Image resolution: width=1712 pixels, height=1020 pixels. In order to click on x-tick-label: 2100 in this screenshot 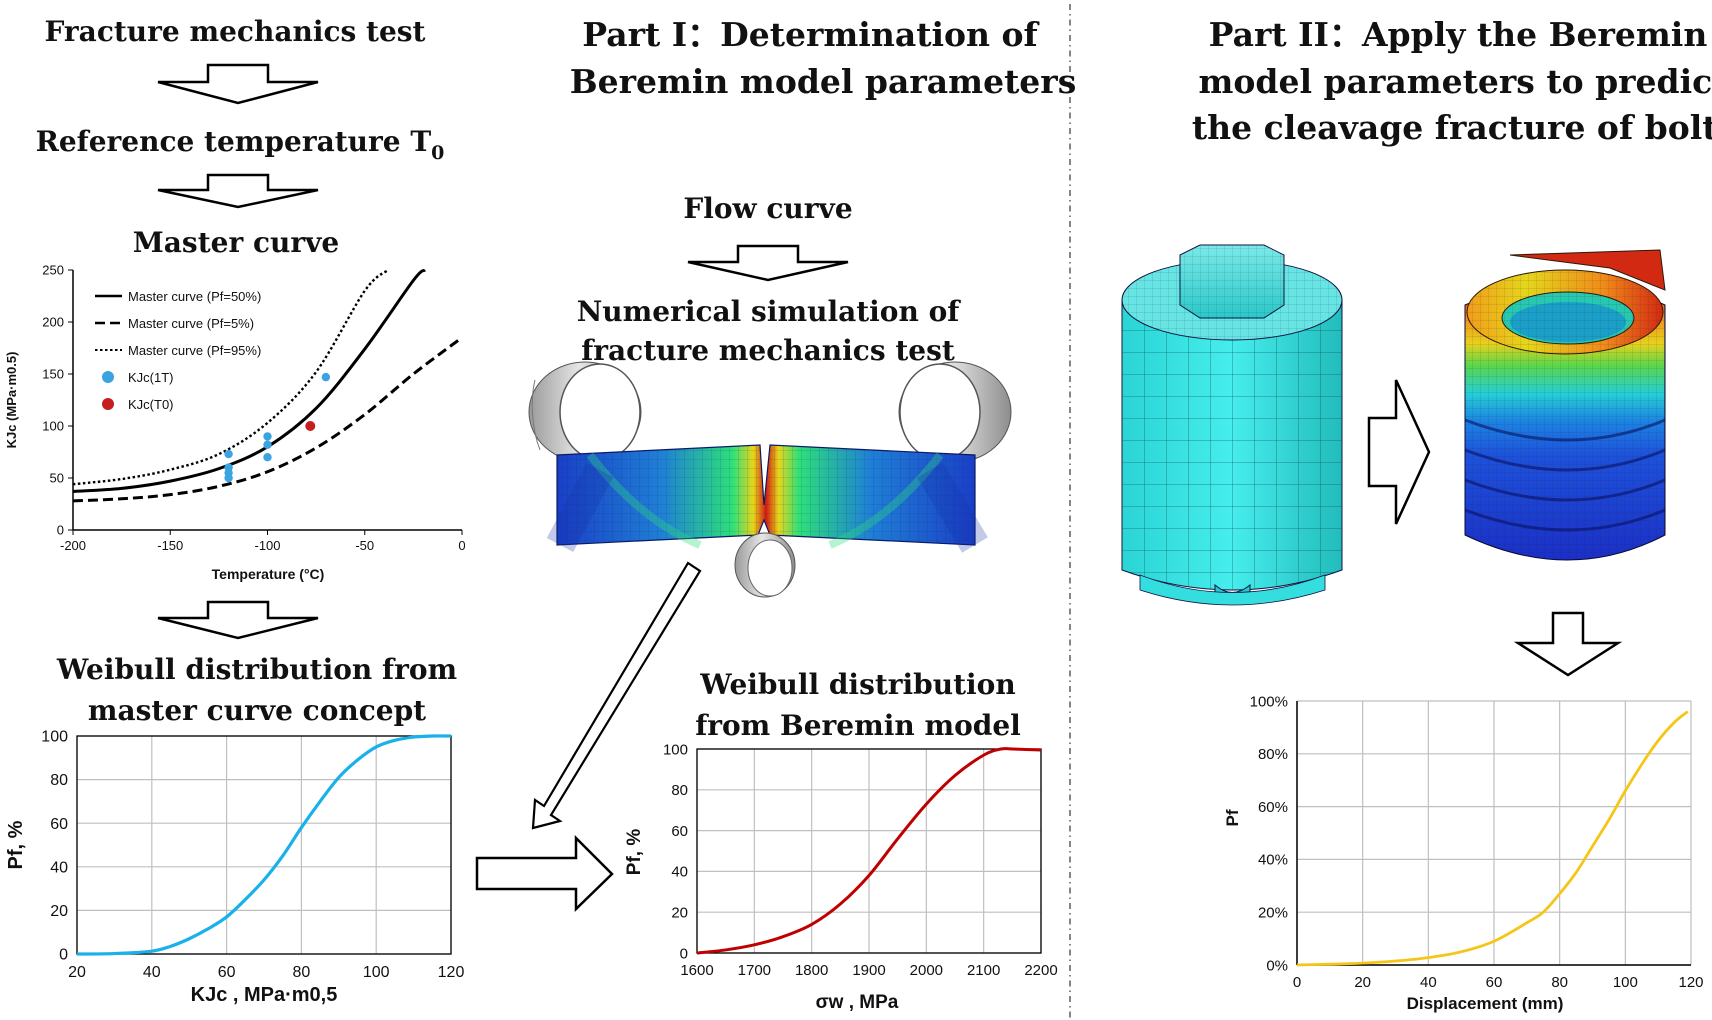, I will do `click(983, 970)`.